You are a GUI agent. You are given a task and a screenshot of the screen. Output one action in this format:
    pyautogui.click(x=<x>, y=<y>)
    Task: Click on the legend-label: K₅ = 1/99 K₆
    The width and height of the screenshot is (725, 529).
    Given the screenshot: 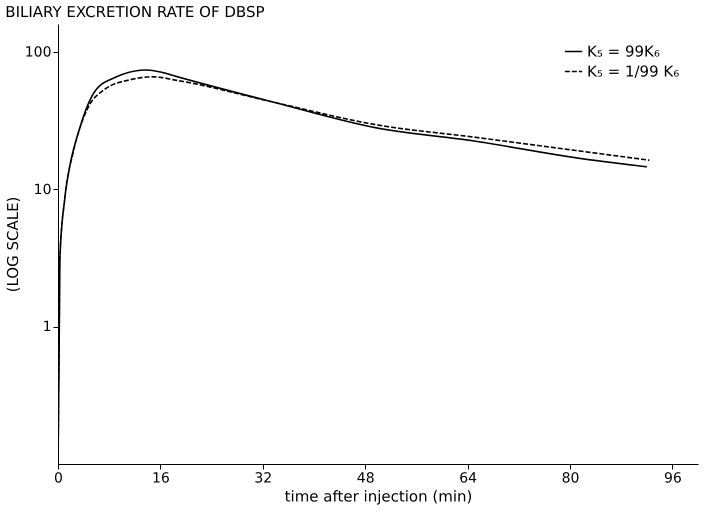 What is the action you would take?
    pyautogui.click(x=633, y=71)
    